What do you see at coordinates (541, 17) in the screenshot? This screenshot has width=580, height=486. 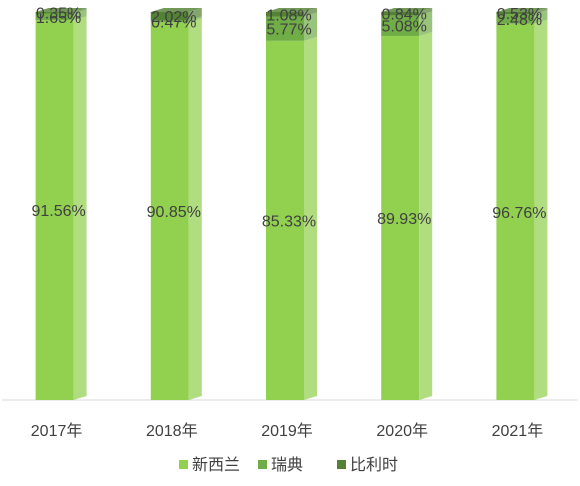 I see `bar-2021-series-2-side` at bounding box center [541, 17].